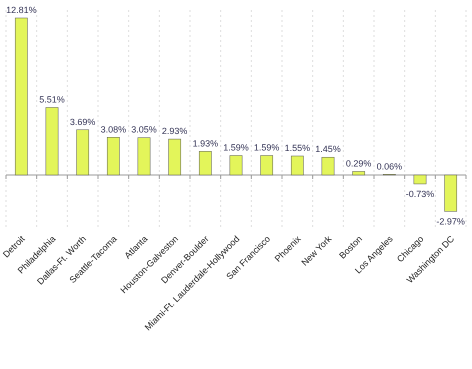 This screenshot has width=472, height=369. Describe the element at coordinates (297, 148) in the screenshot. I see `data-label: 1.55%` at that location.